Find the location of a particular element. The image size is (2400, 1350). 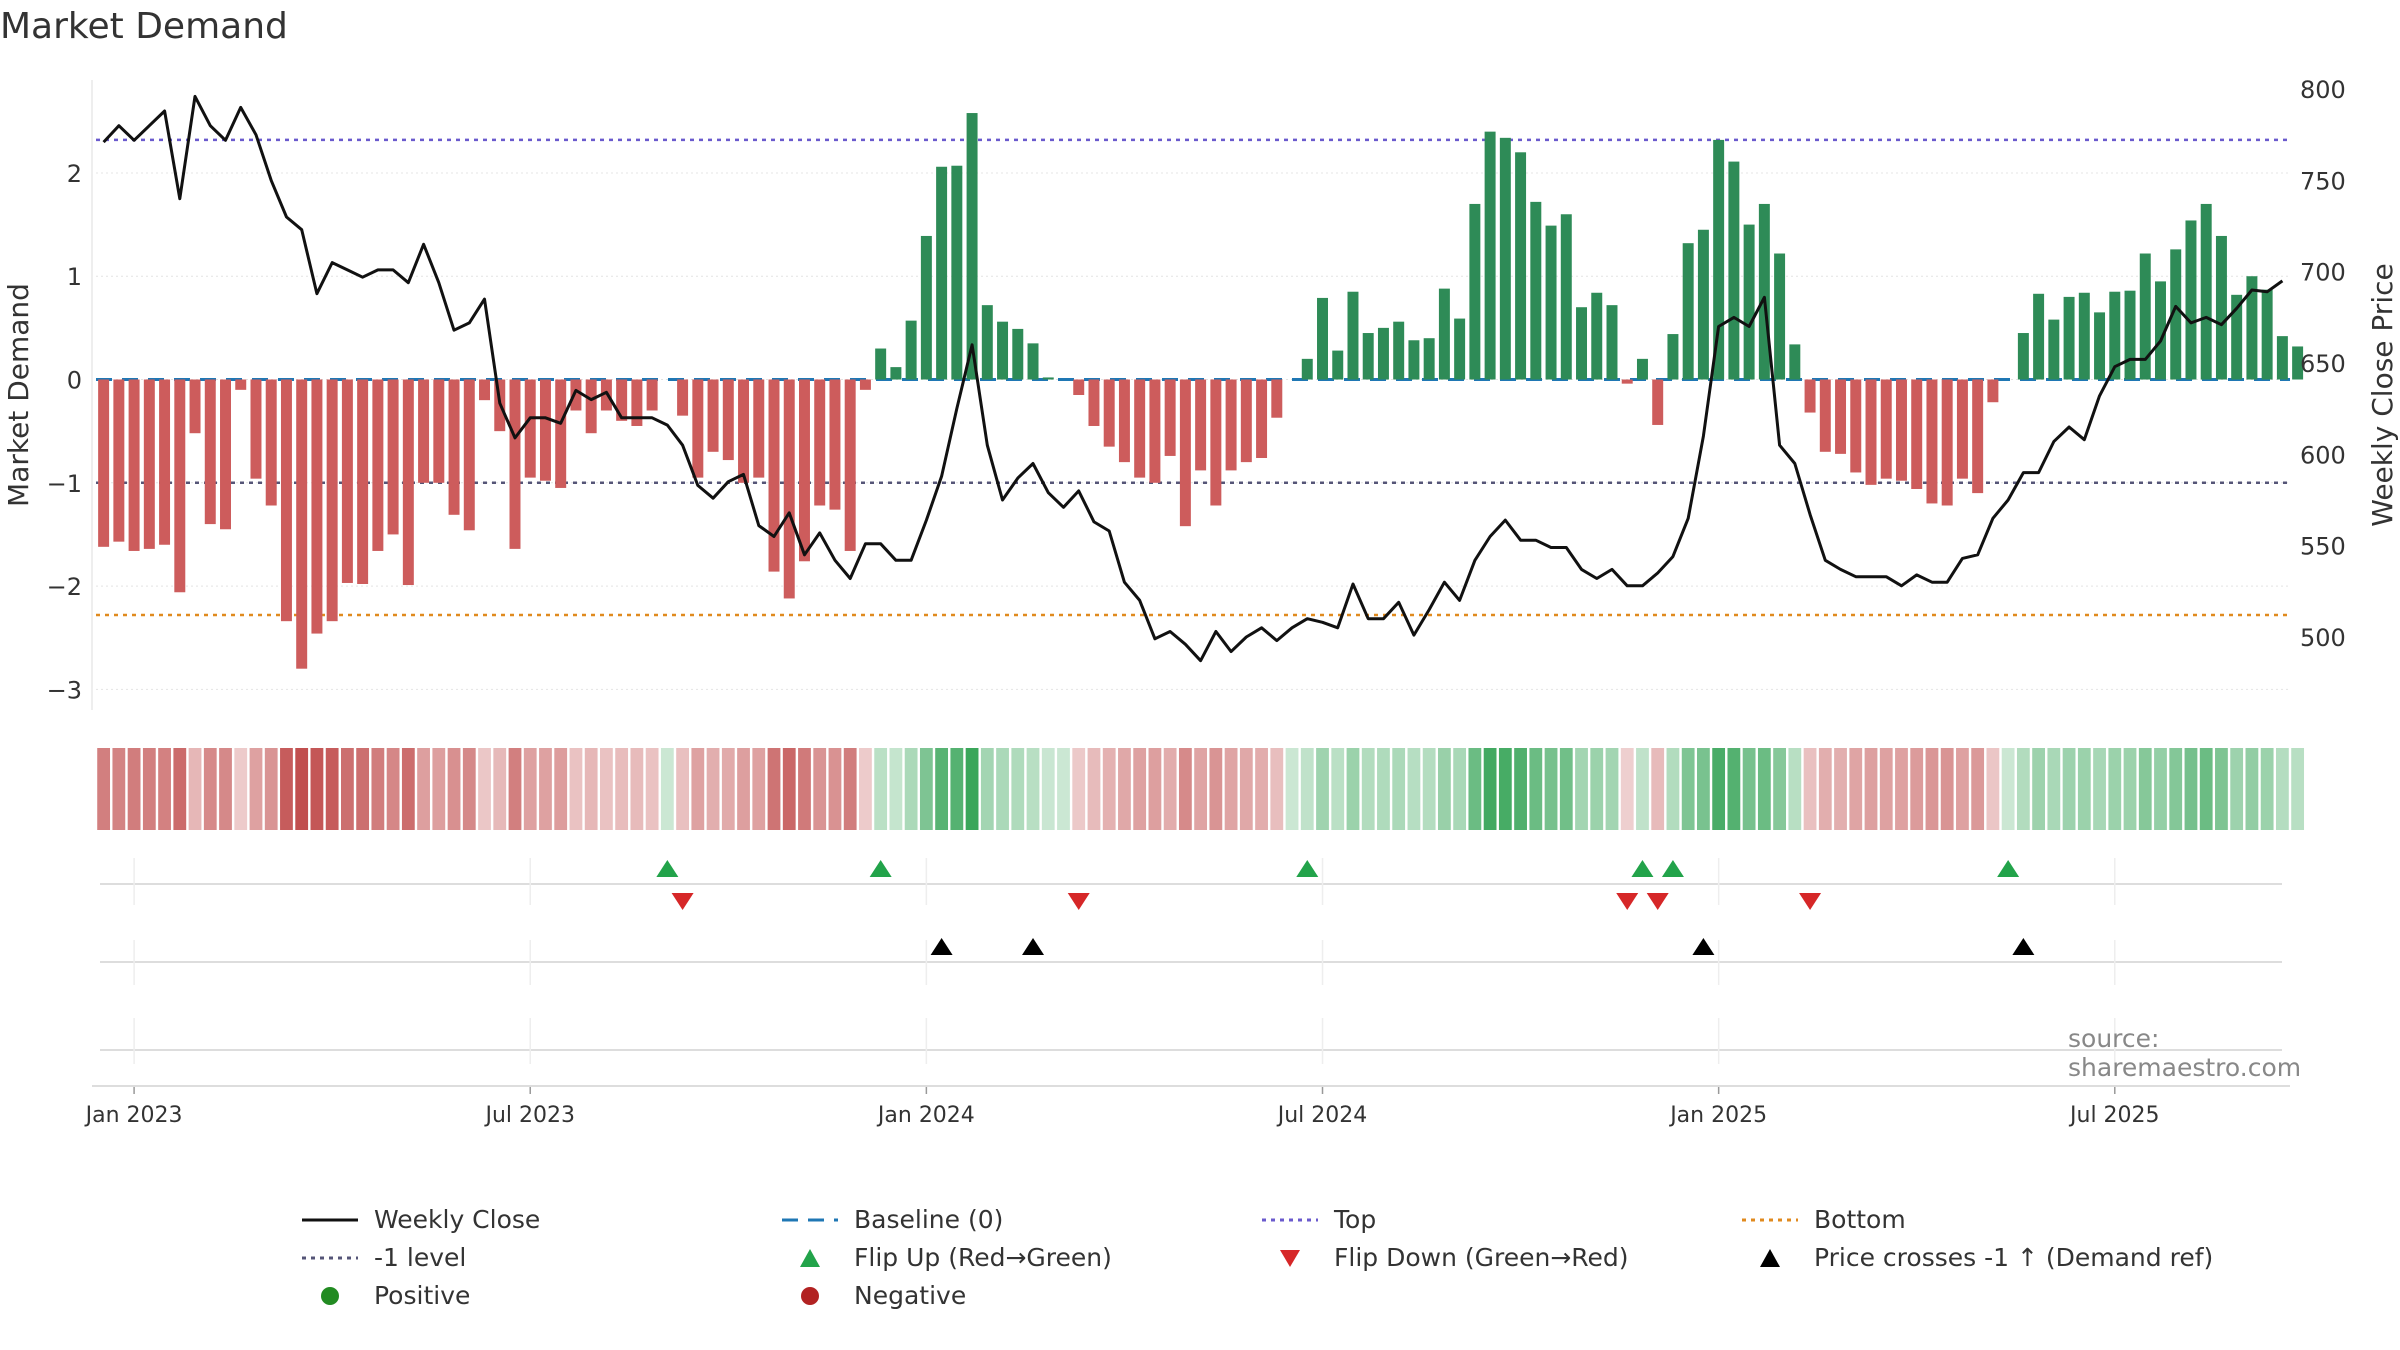

legend-item-bottom: Bottom is located at coordinates (1823, 1219).